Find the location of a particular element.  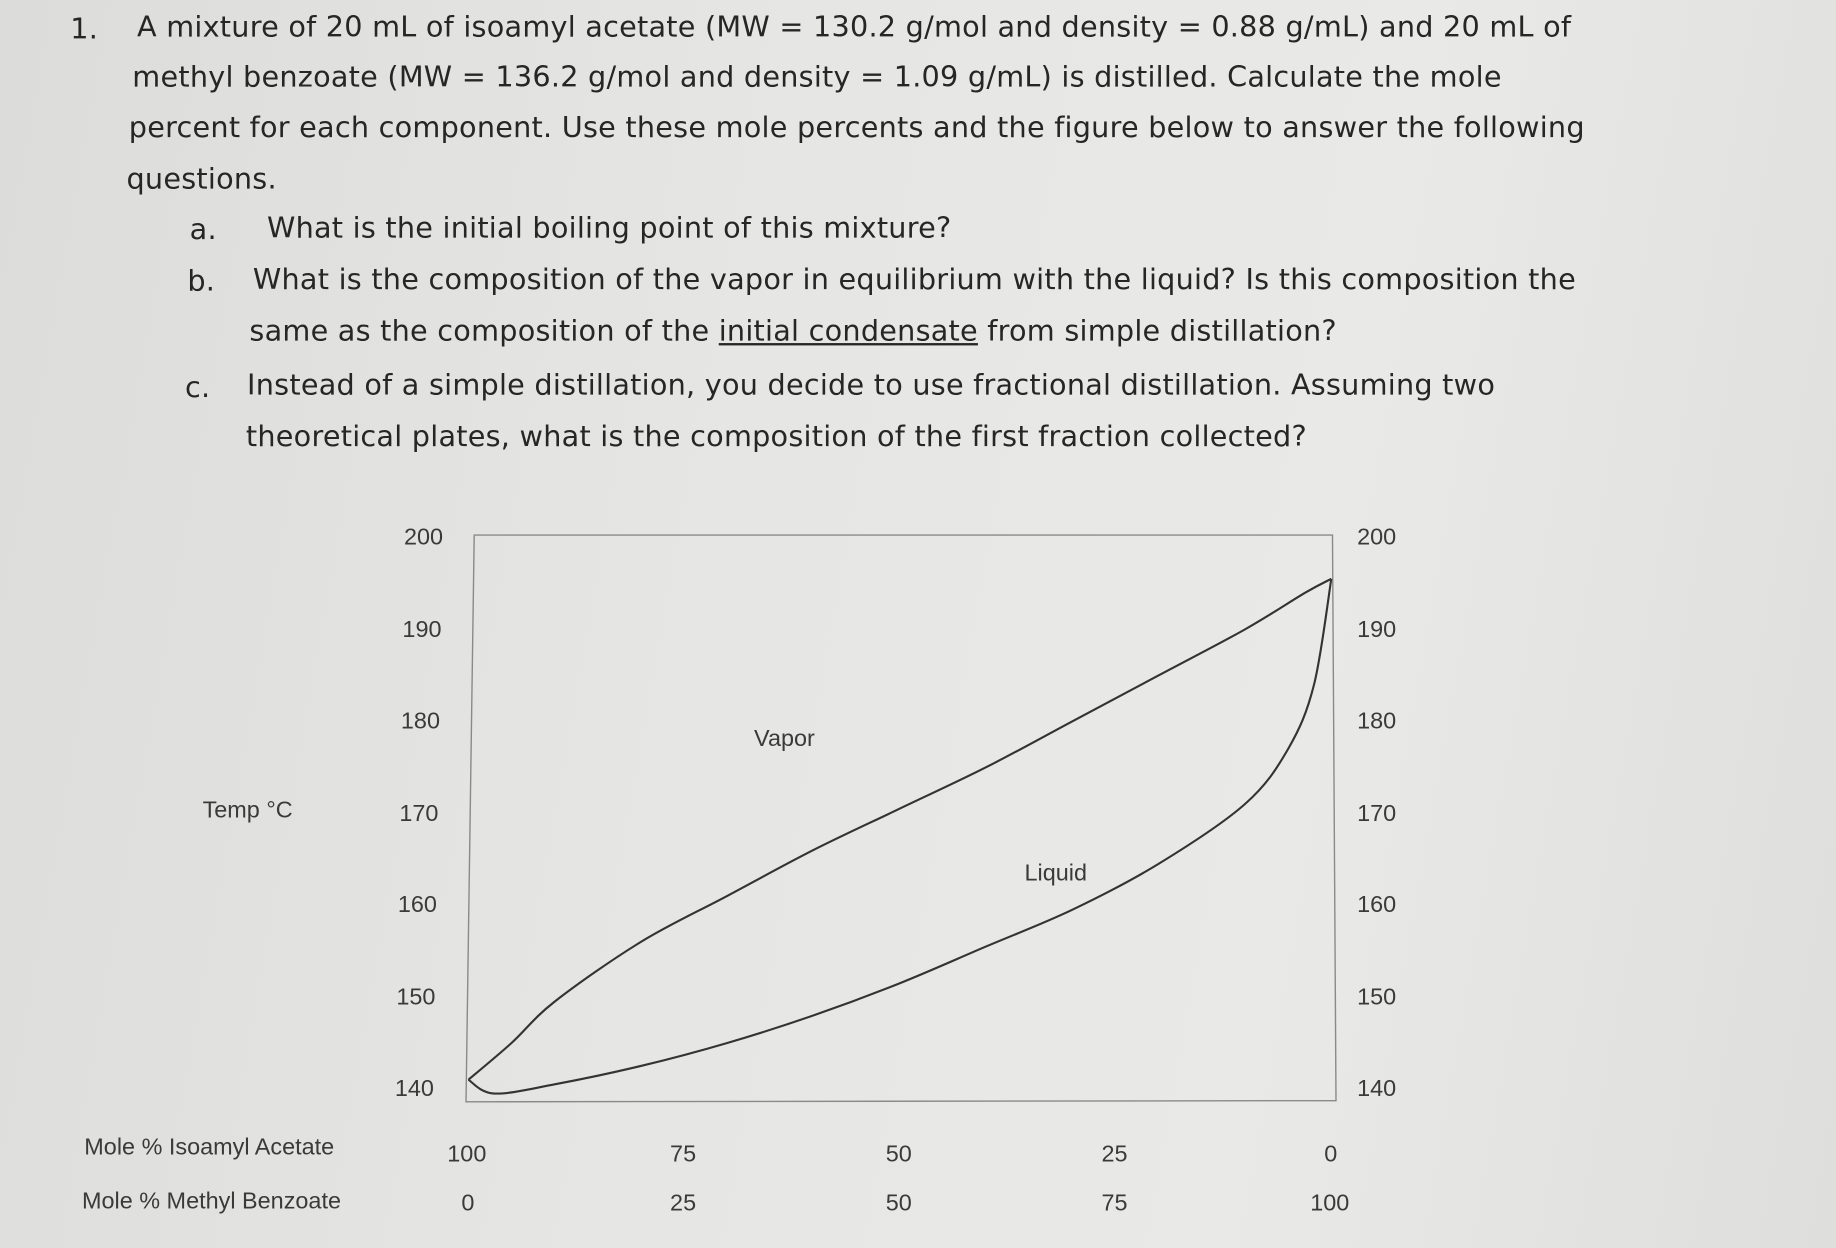

x-axis-label-isoamyl: Mole % Isoamyl Acetate is located at coordinates (209, 1147).